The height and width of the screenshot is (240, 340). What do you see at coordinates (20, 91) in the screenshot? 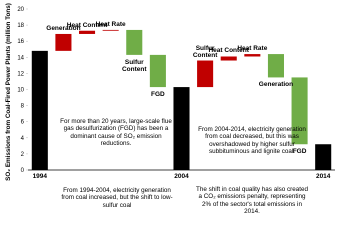
I see `y-tick-label: 10` at bounding box center [20, 91].